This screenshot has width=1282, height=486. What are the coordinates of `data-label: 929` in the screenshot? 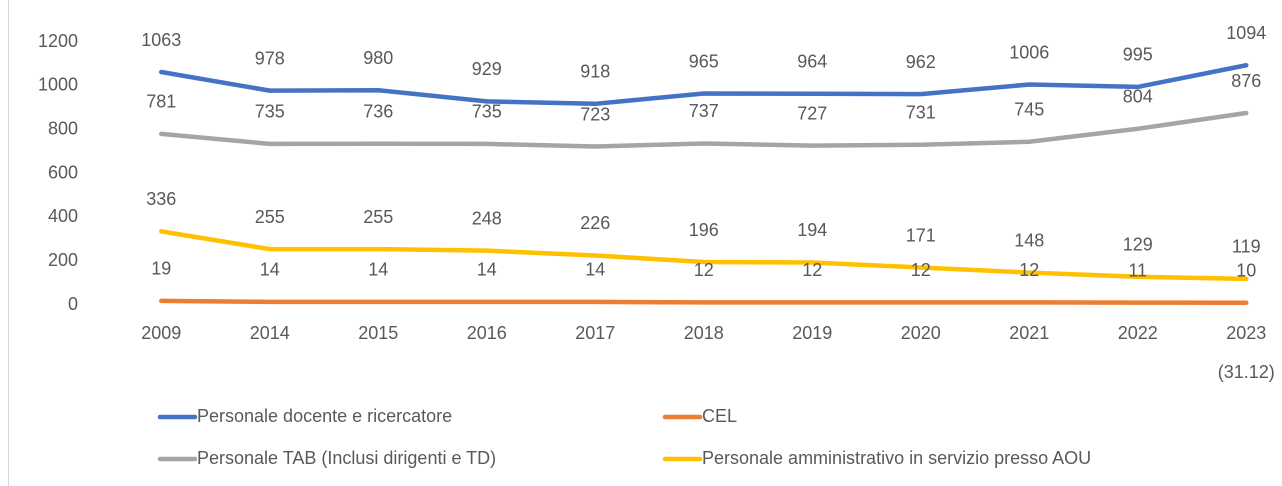 It's located at (487, 69).